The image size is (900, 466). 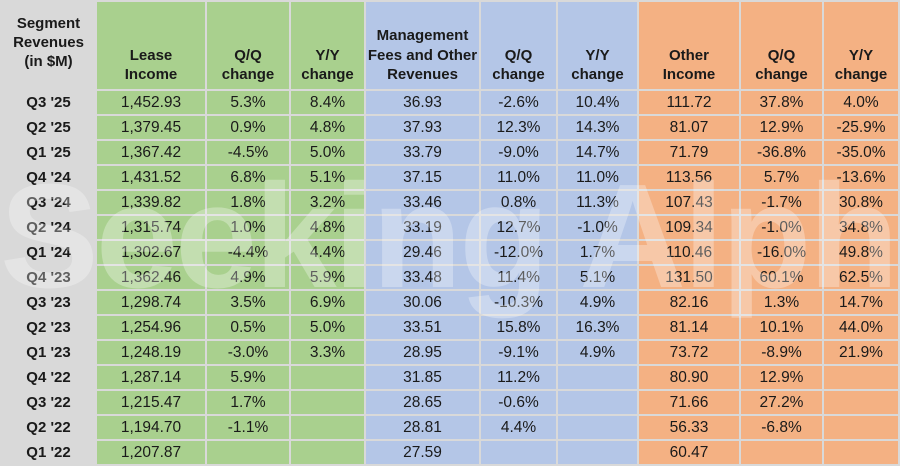 What do you see at coordinates (689, 177) in the screenshot?
I see `cell-other-0: 113.56` at bounding box center [689, 177].